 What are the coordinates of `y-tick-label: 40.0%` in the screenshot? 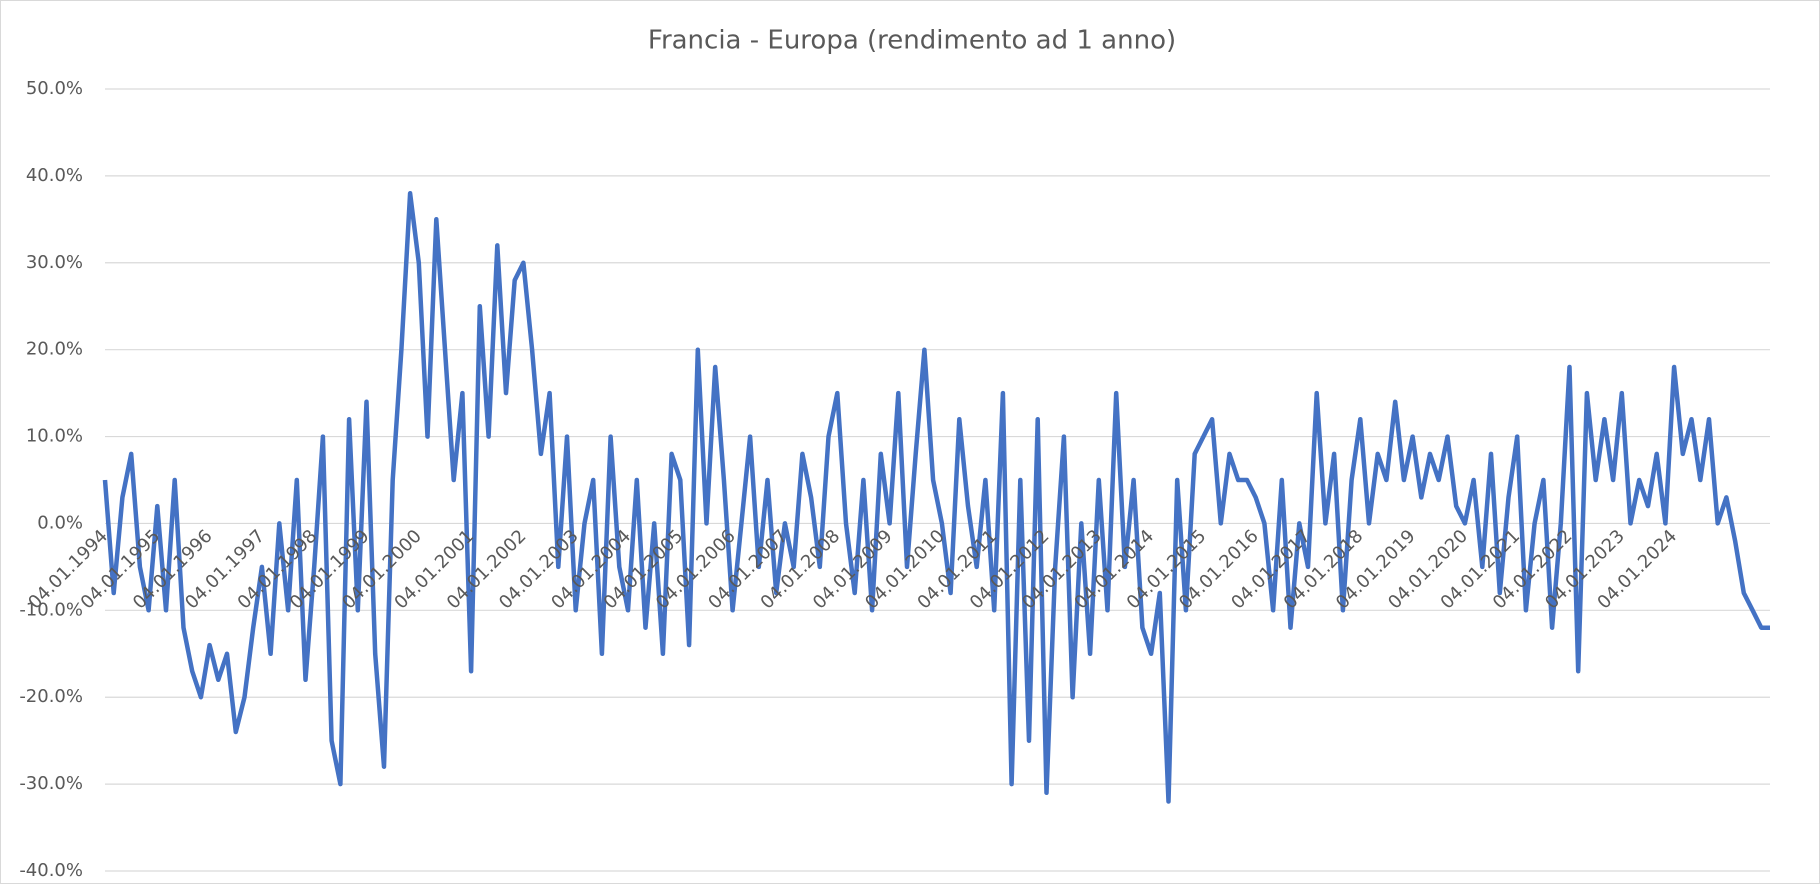 It's located at (54, 175).